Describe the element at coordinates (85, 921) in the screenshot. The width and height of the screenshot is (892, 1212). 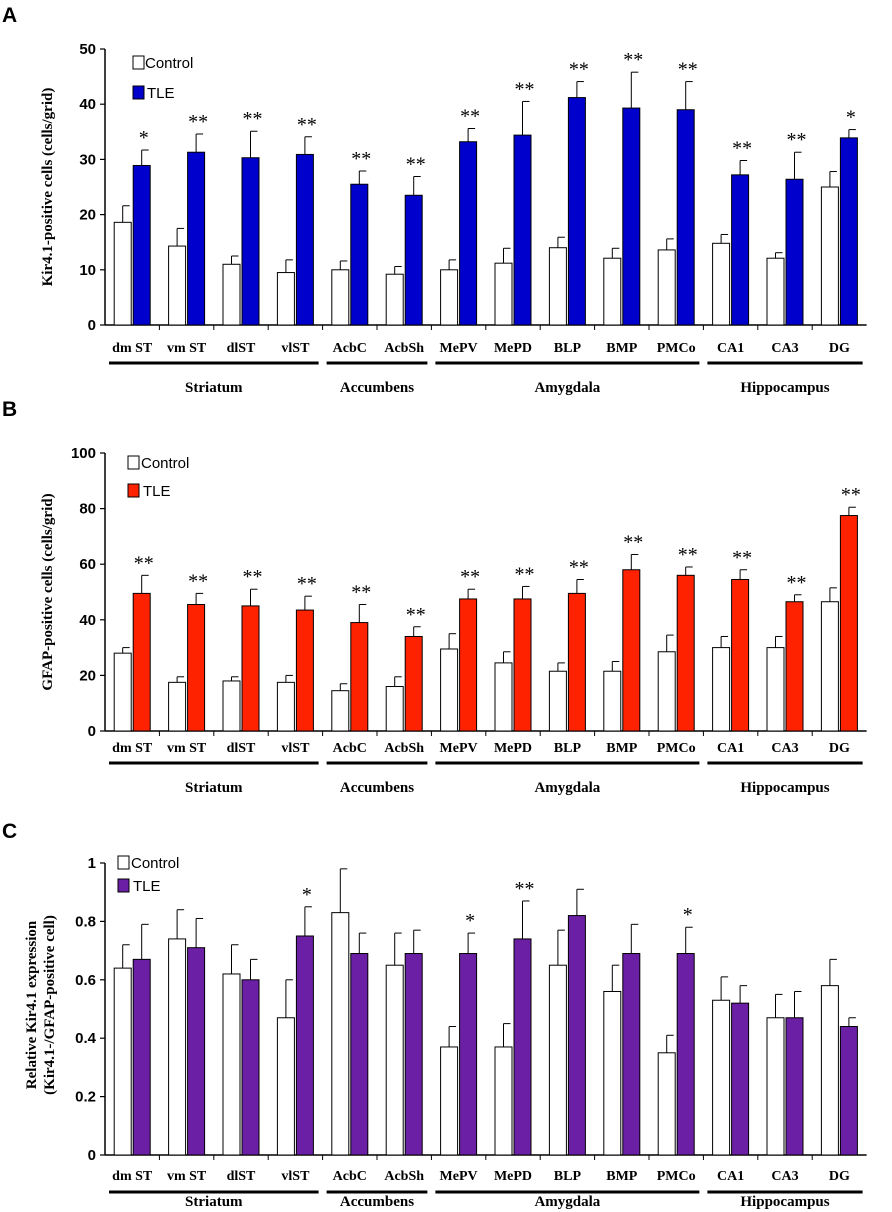
I see `y-tick-label: 0.8` at that location.